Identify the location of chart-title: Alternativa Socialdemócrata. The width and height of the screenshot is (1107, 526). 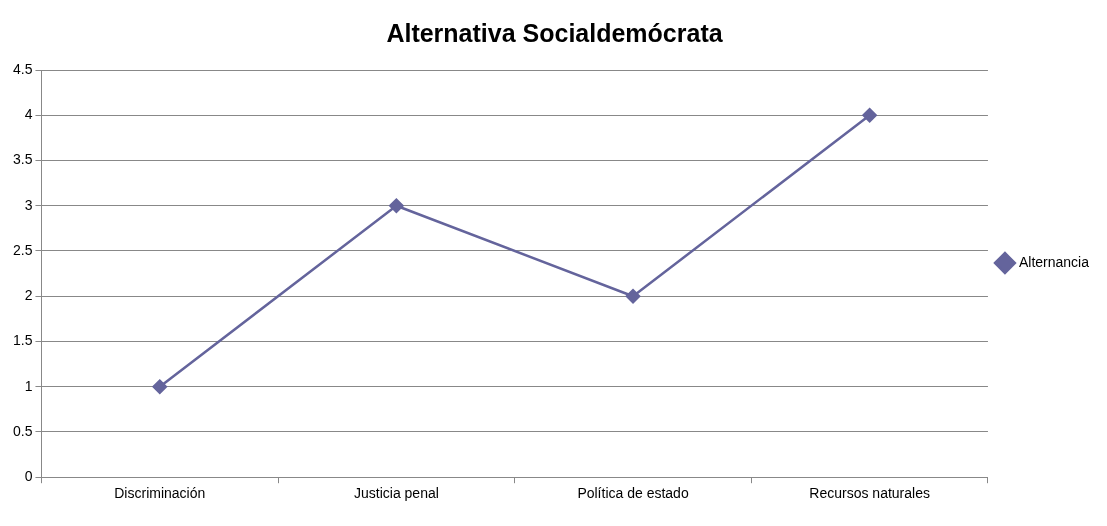
(555, 32).